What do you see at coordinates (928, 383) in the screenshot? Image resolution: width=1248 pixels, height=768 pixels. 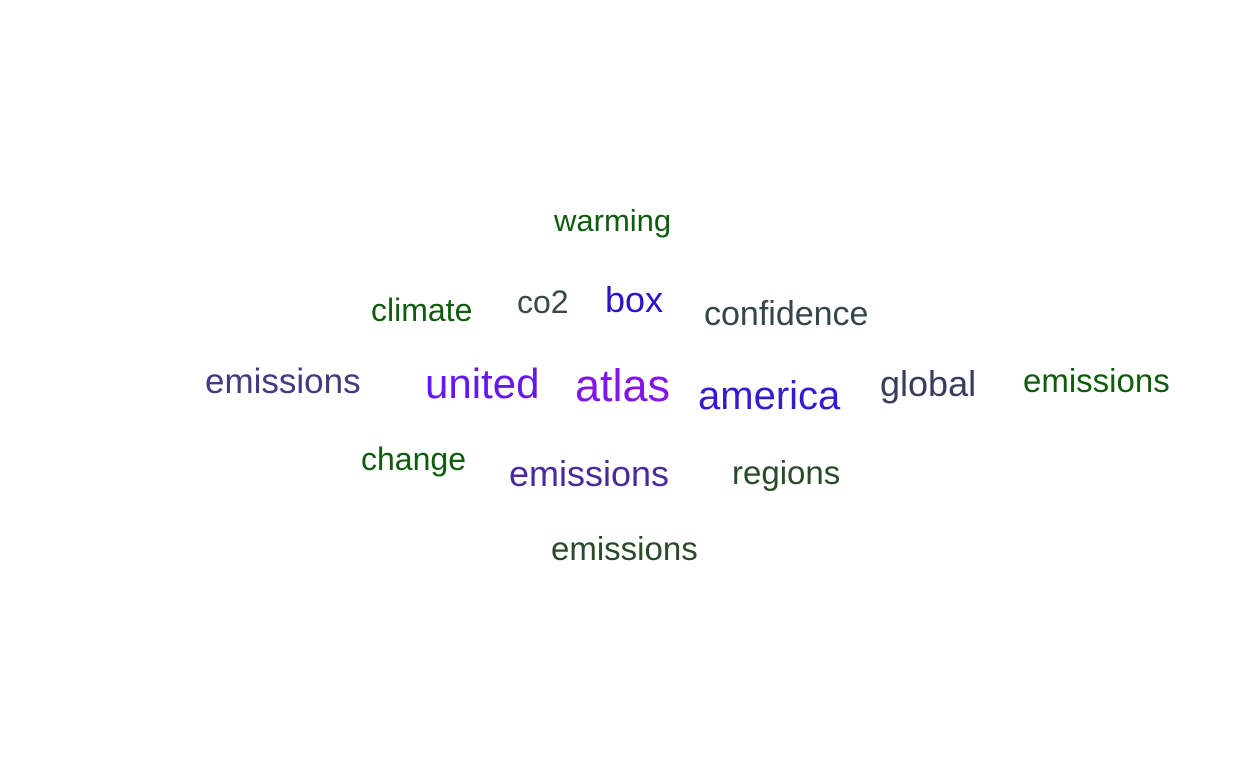 I see `word-global: global` at bounding box center [928, 383].